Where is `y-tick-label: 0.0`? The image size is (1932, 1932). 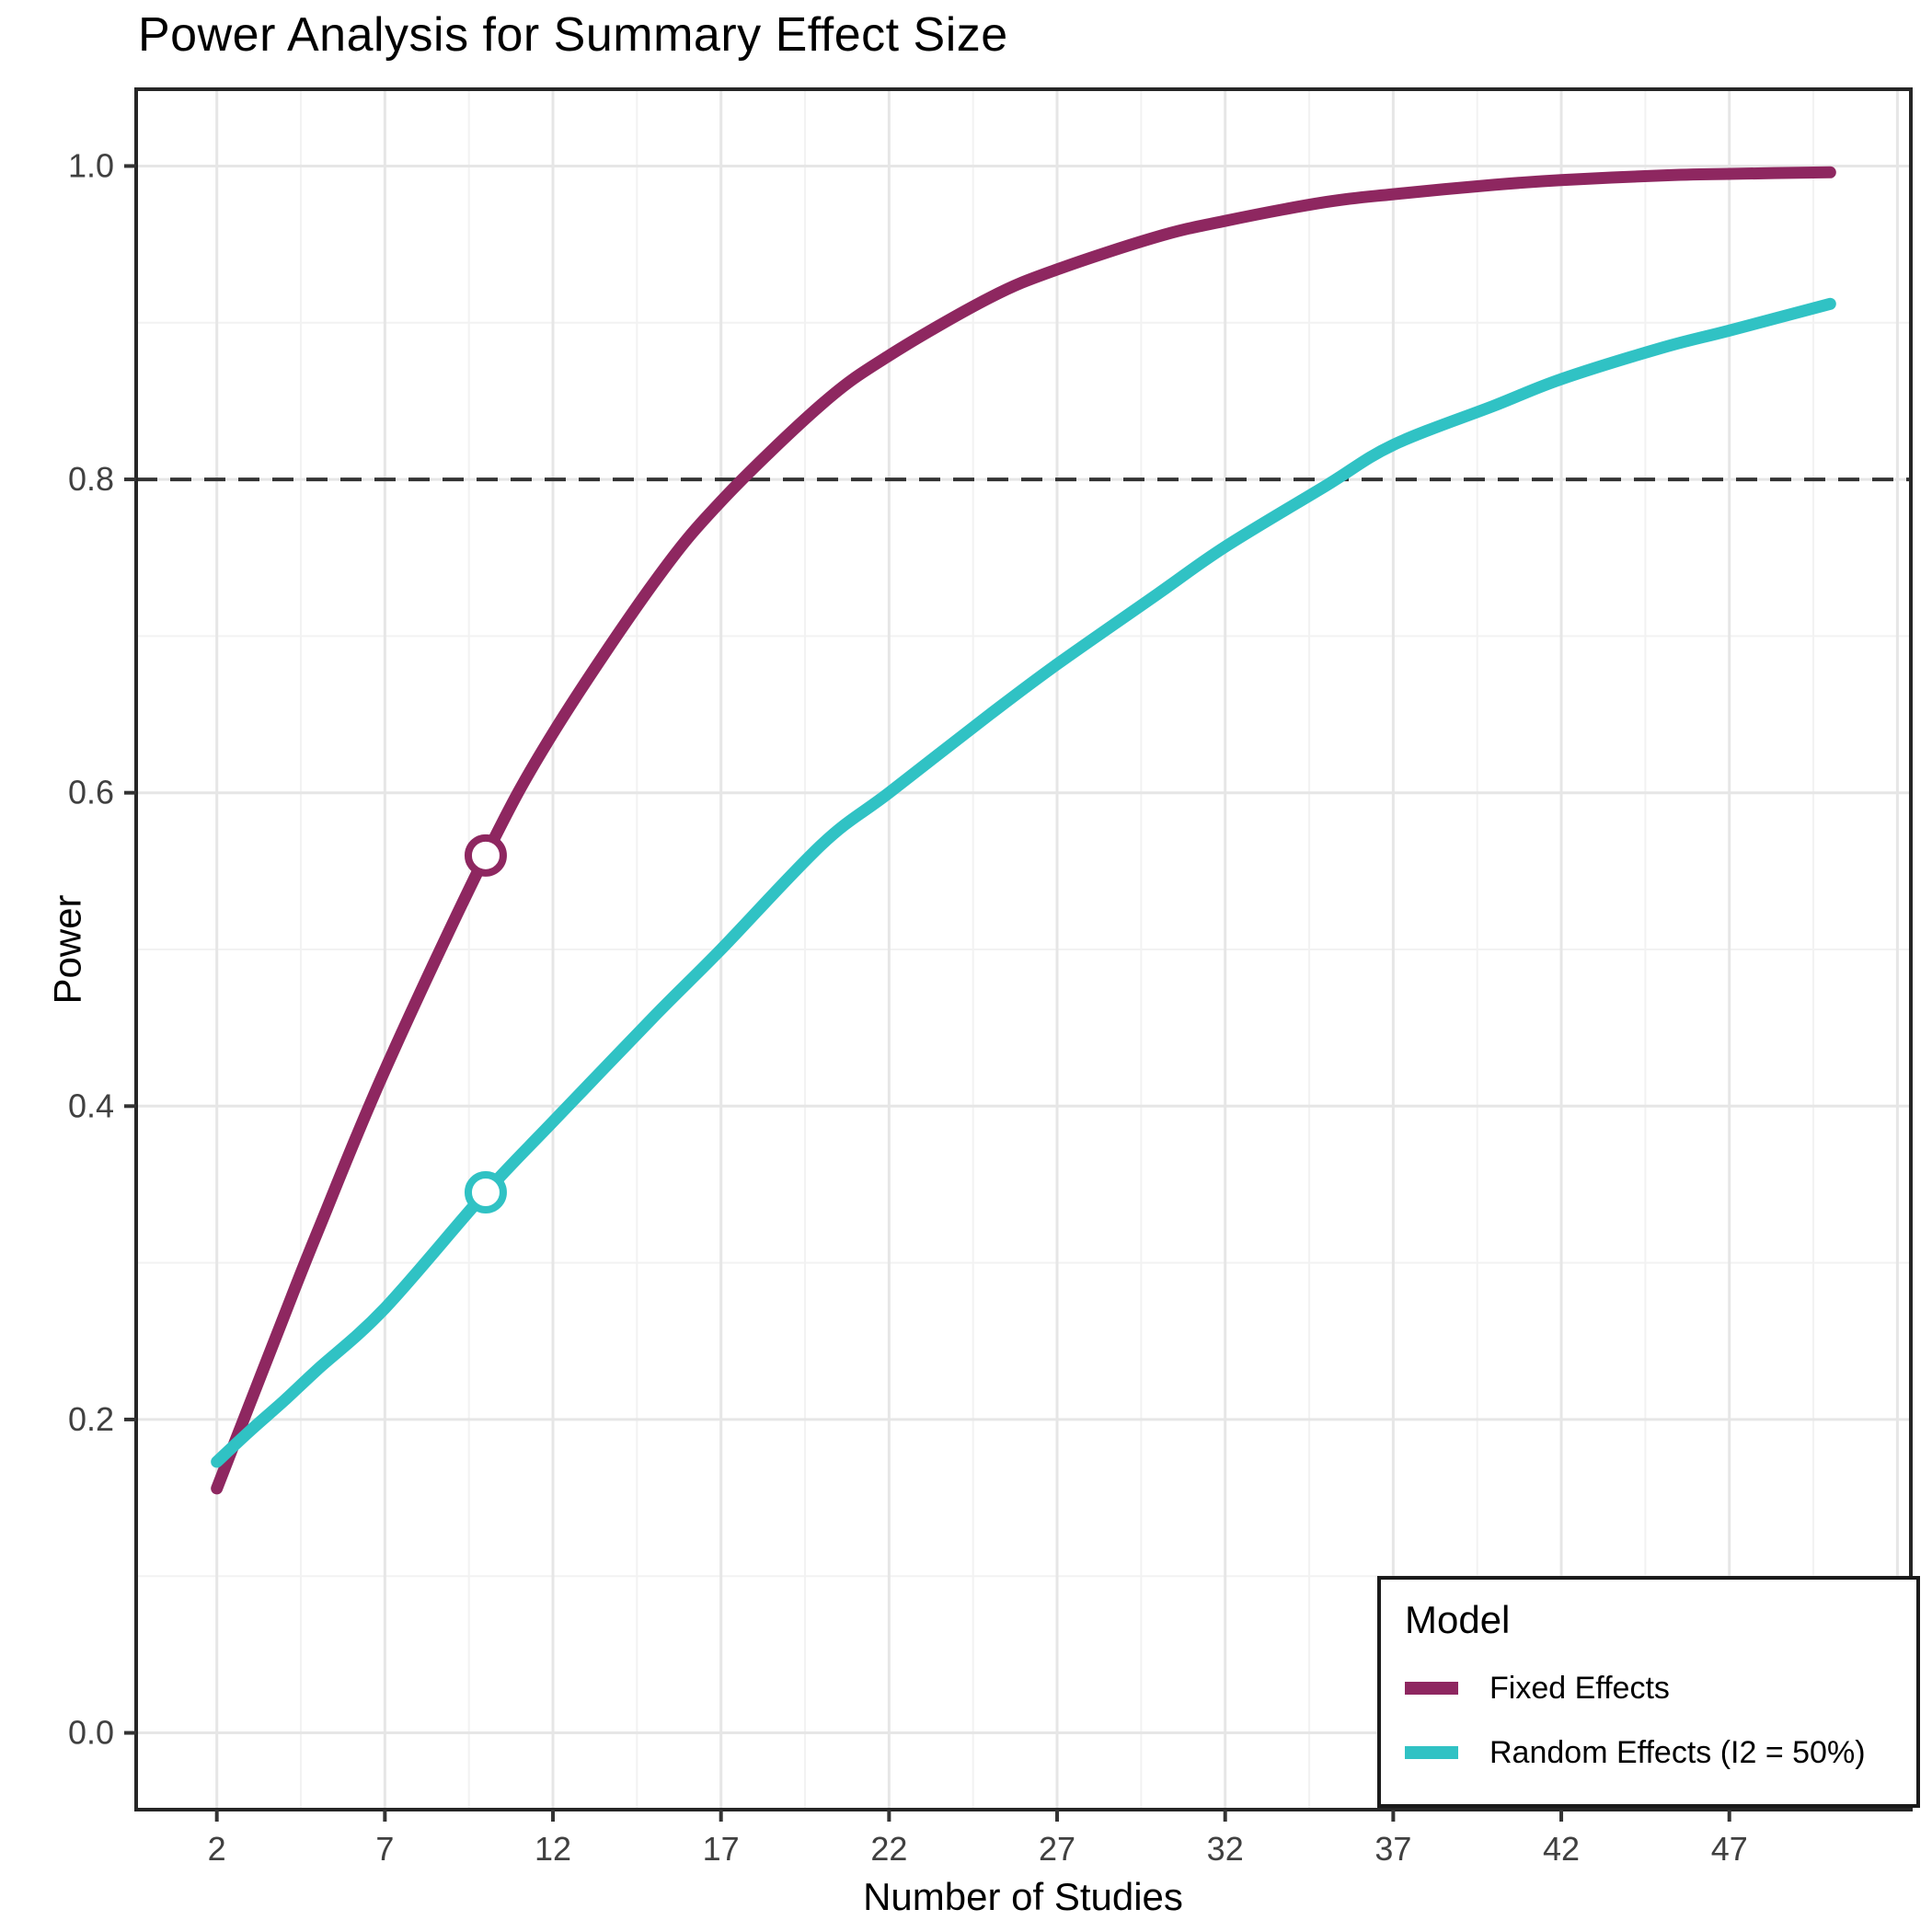 y-tick-label: 0.0 is located at coordinates (91, 1733).